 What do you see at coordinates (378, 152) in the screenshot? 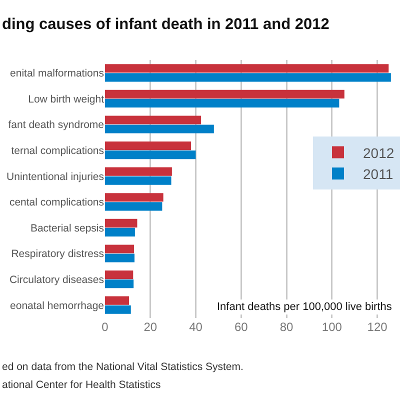
I see `legend-label: 2012` at bounding box center [378, 152].